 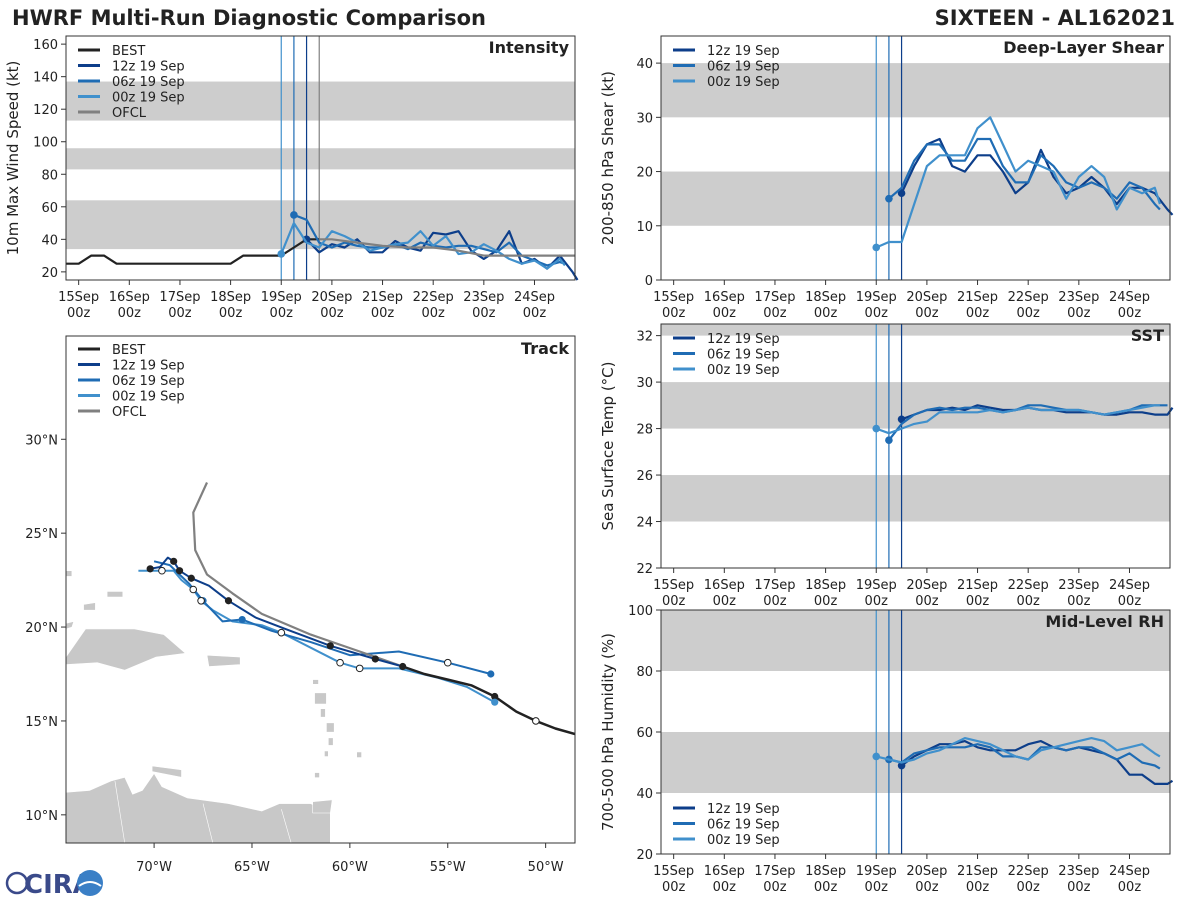 What do you see at coordinates (977, 871) in the screenshot?
I see `rh-xtick-label-6: 21Sep` at bounding box center [977, 871].